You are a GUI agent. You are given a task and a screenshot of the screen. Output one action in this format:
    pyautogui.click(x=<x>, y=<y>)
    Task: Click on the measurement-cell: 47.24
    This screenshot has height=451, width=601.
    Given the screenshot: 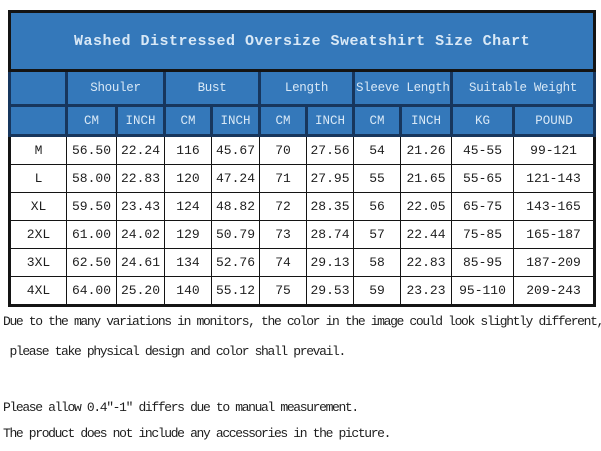 What is the action you would take?
    pyautogui.click(x=235, y=178)
    